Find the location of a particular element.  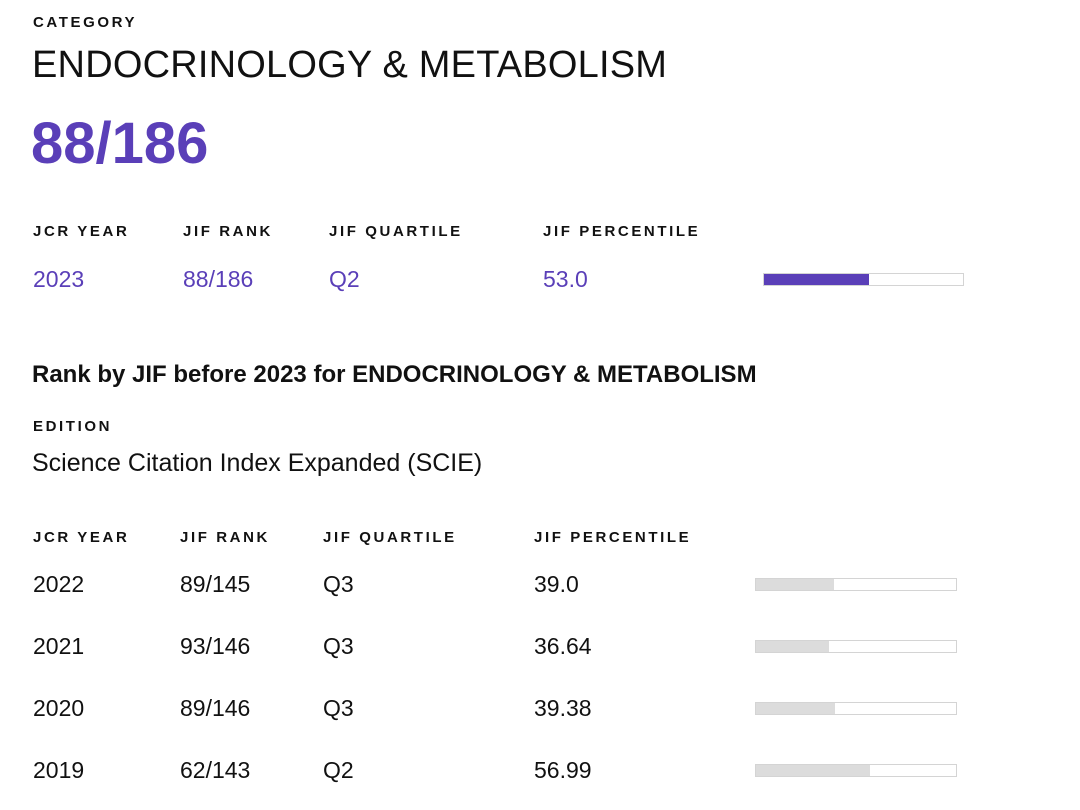

table-row: 2022 89/145 Q3 39.0 is located at coordinates (540, 588).